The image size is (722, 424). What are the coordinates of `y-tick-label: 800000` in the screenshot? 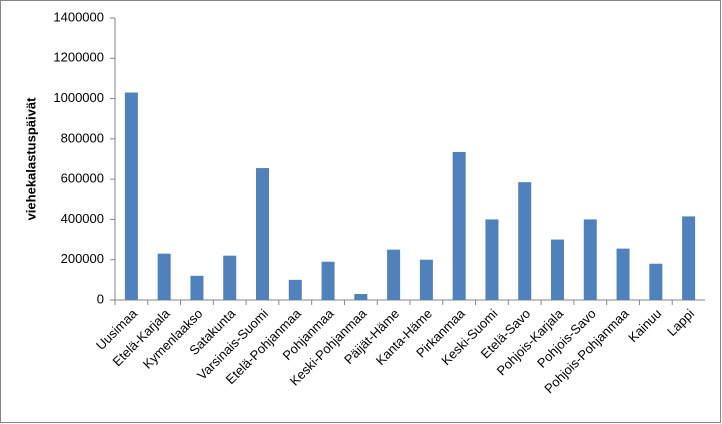 It's located at (82, 137).